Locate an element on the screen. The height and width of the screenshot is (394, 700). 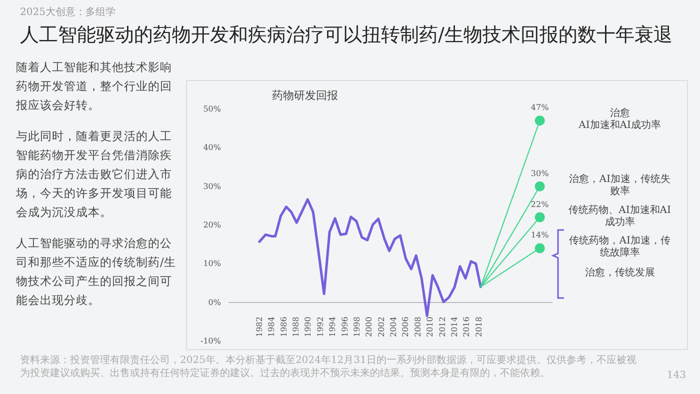
data-label: 30% is located at coordinates (540, 173).